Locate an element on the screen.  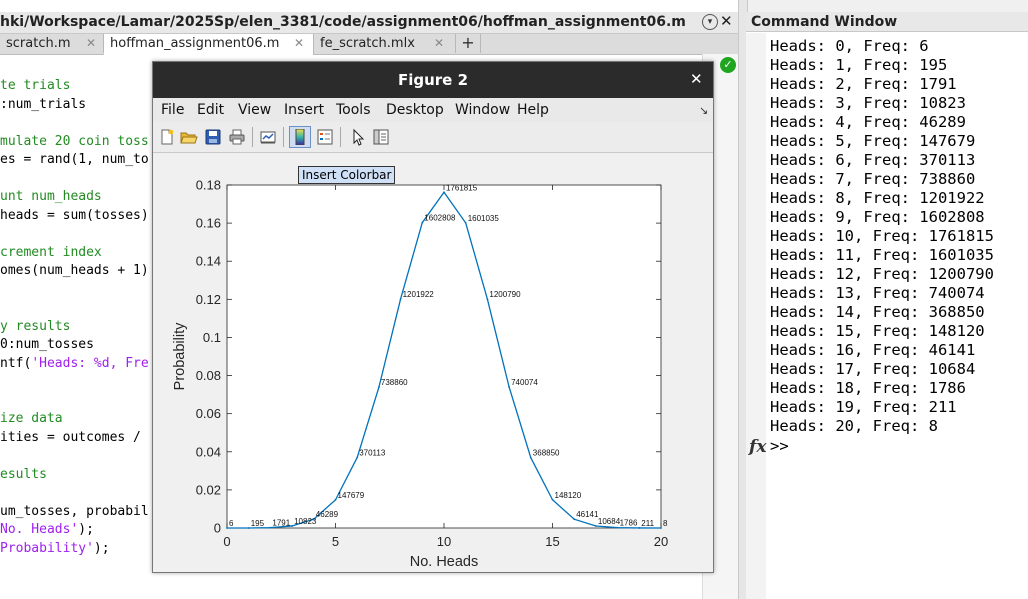
code-line: esults is located at coordinates (23, 475).